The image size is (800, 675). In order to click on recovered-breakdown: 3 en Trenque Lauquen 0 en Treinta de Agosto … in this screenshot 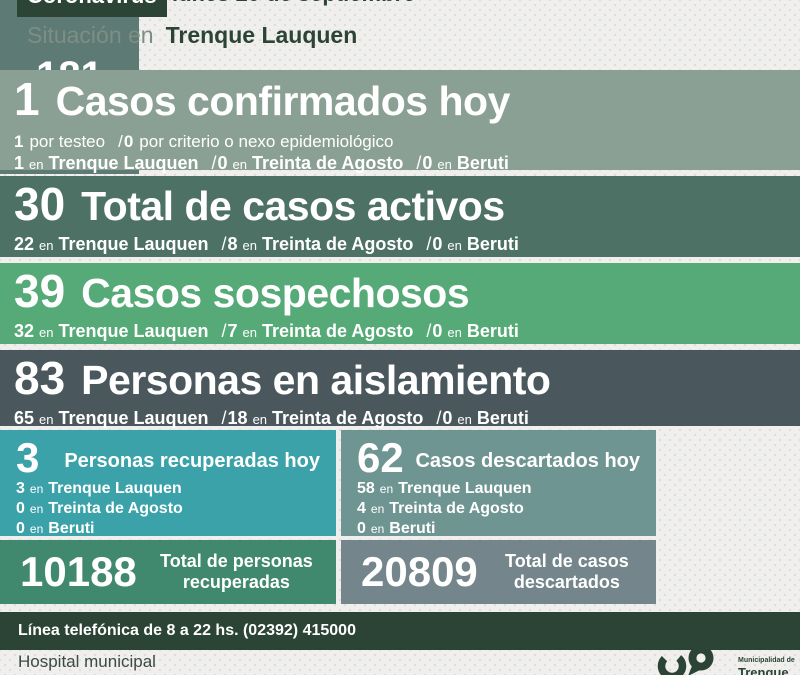, I will do `click(168, 509)`.